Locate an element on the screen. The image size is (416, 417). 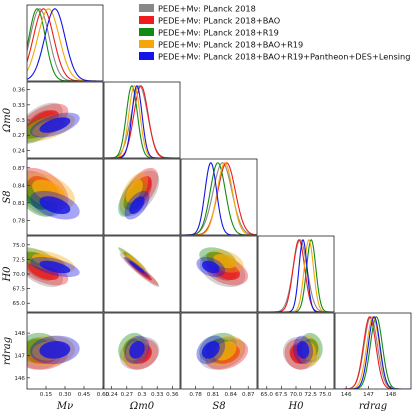
contour-panel-rd-vs-S8 is located at coordinates (222, 351).